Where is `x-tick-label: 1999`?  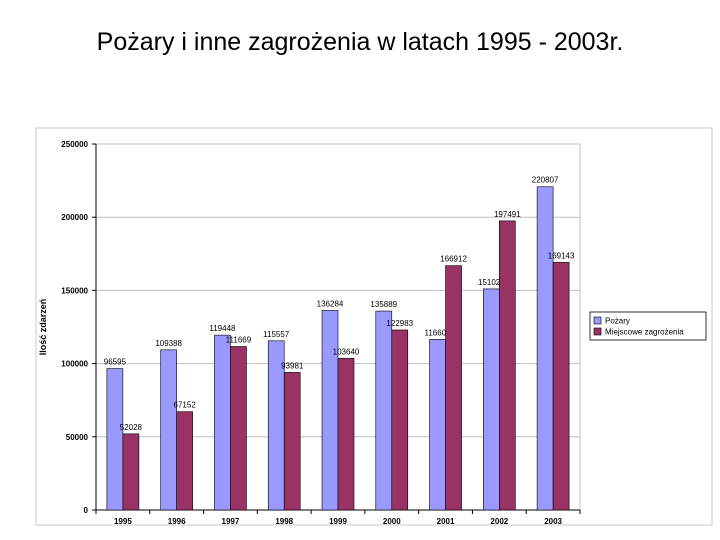
x-tick-label: 1999 is located at coordinates (338, 521).